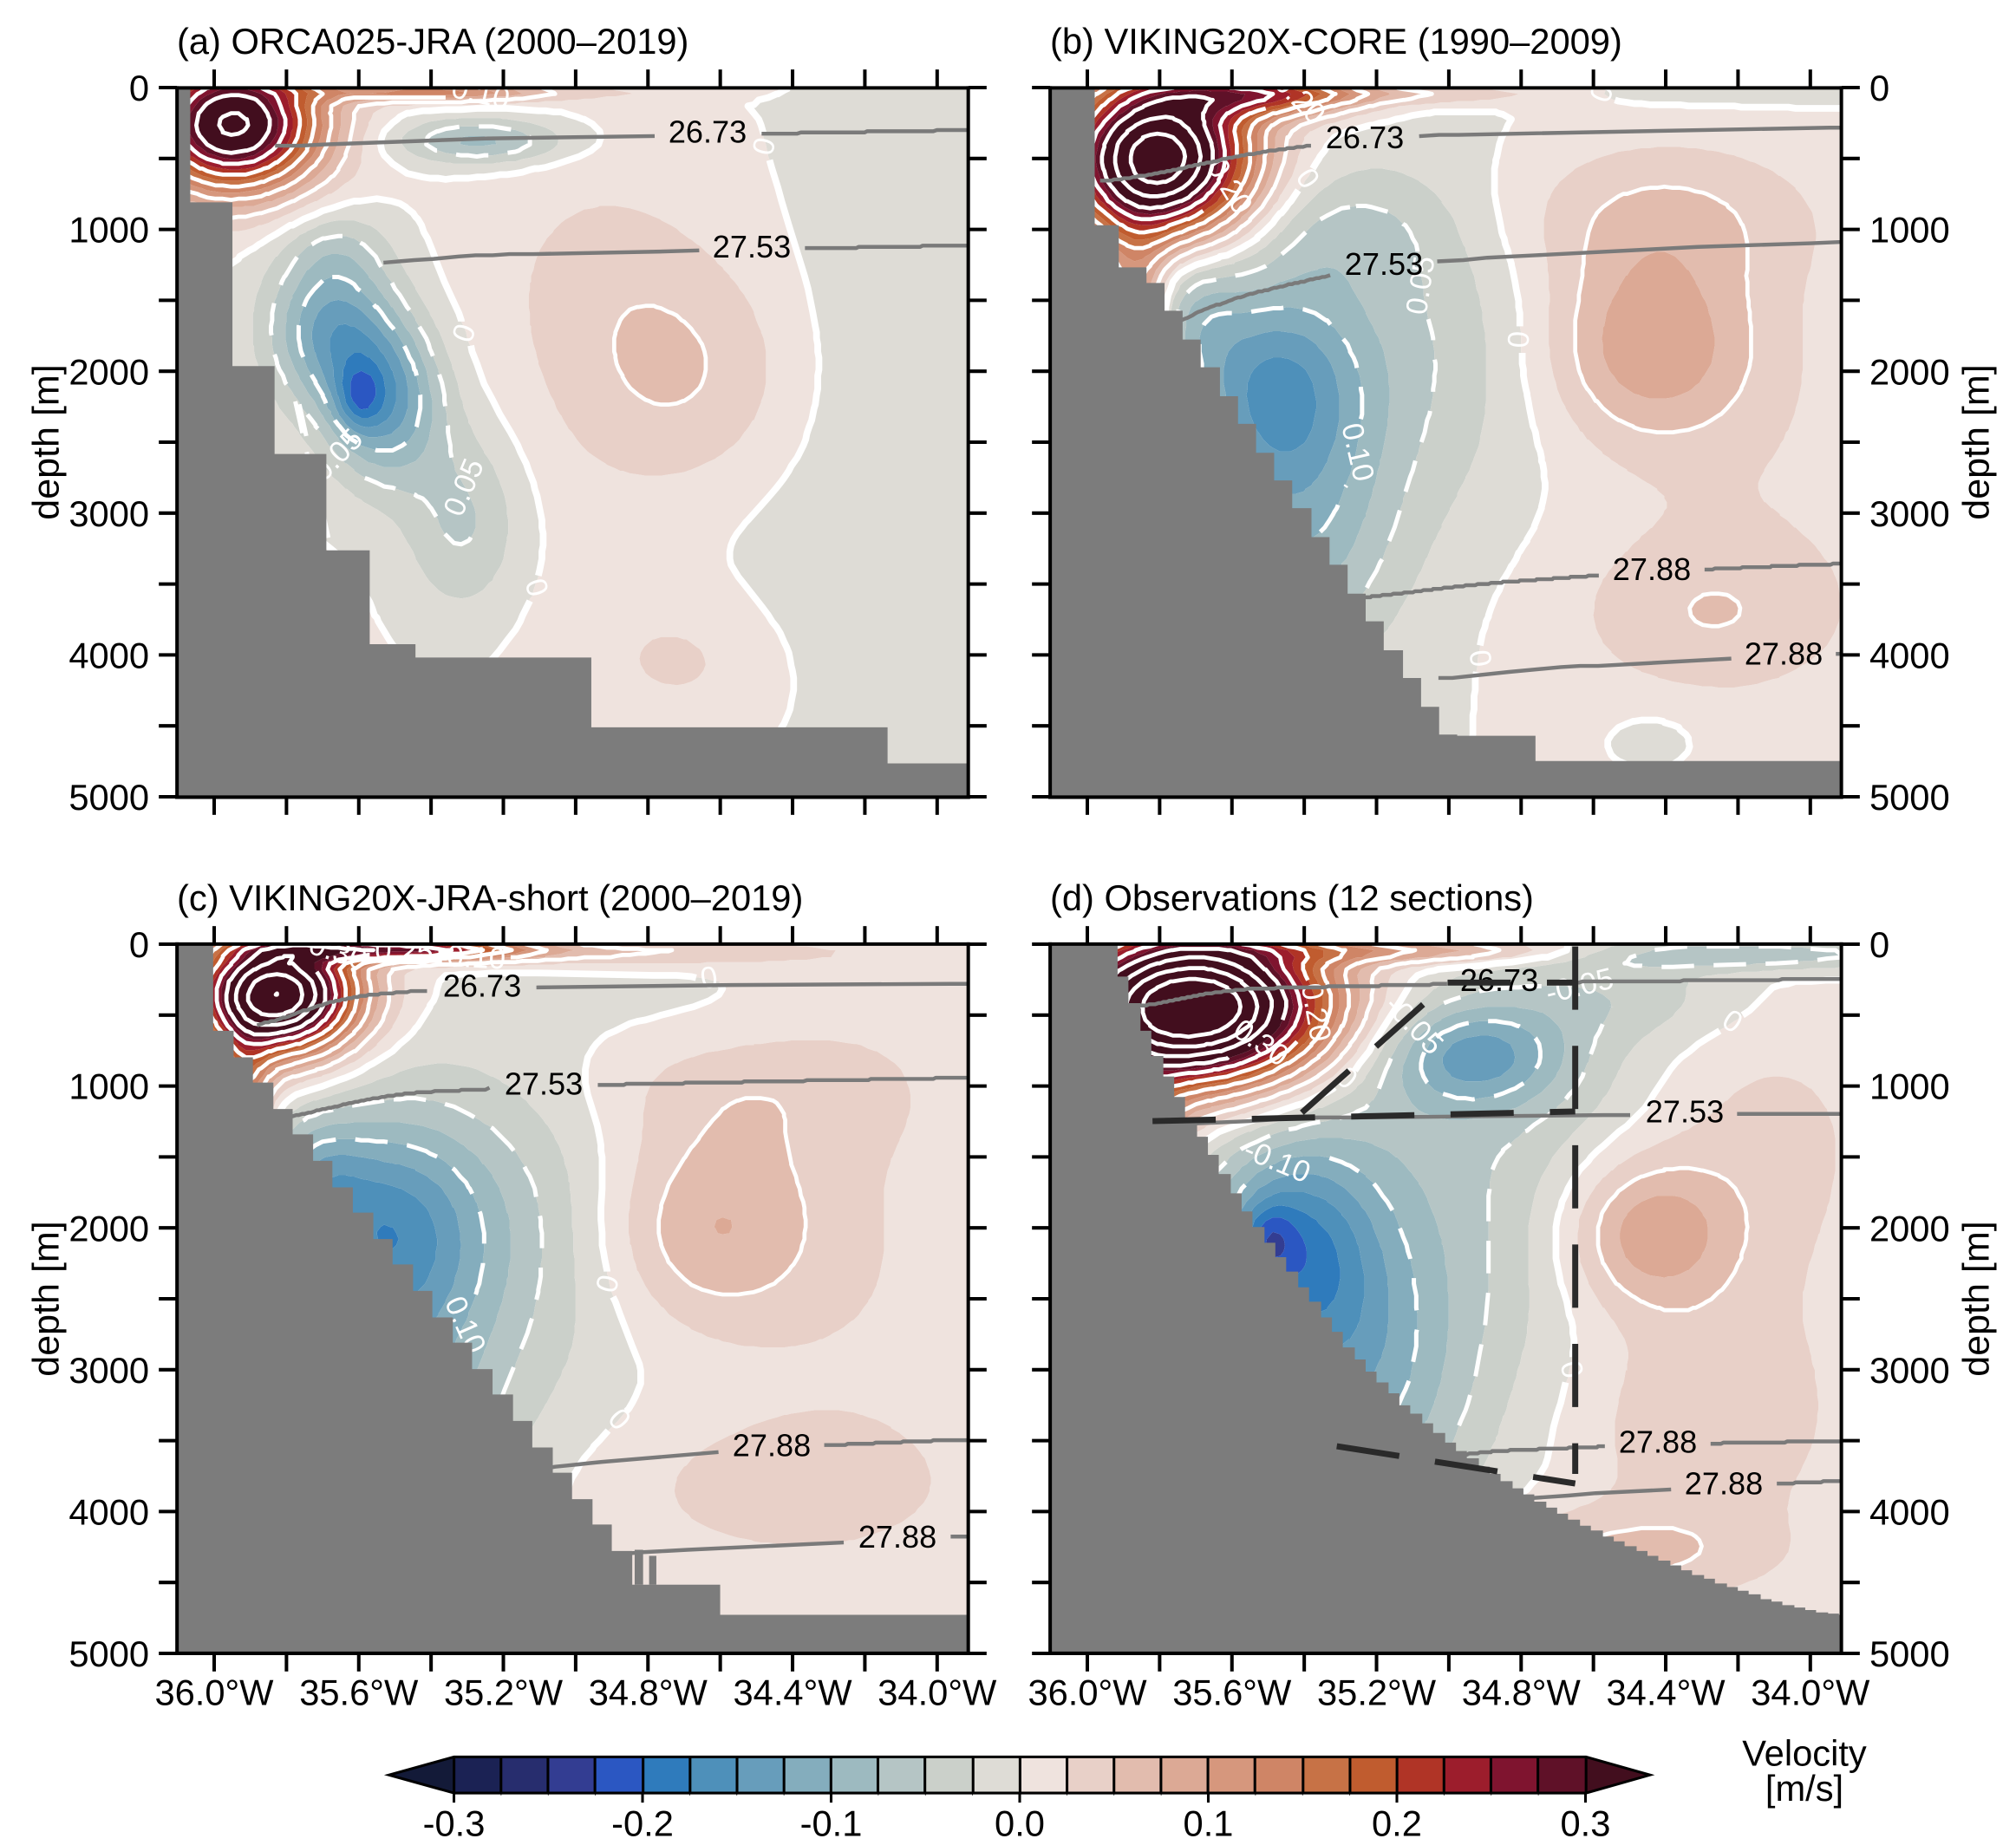 This screenshot has height=1845, width=2016. What do you see at coordinates (432, 41) in the screenshot?
I see `svg-text: (a) ORCA025-JRA (2000–2019)` at bounding box center [432, 41].